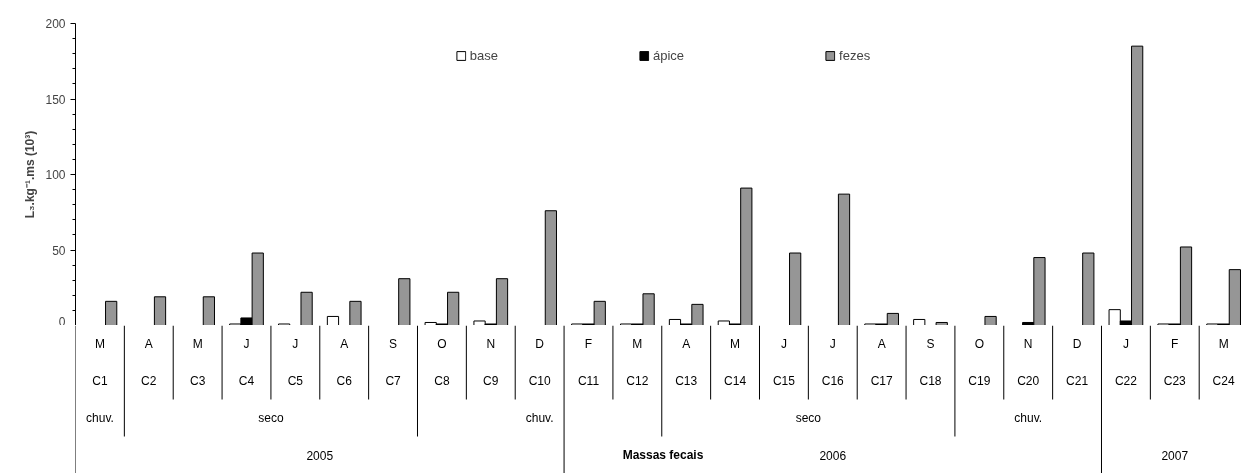 The width and height of the screenshot is (1252, 473). What do you see at coordinates (55, 24) in the screenshot?
I see `y-tick-label: 200` at bounding box center [55, 24].